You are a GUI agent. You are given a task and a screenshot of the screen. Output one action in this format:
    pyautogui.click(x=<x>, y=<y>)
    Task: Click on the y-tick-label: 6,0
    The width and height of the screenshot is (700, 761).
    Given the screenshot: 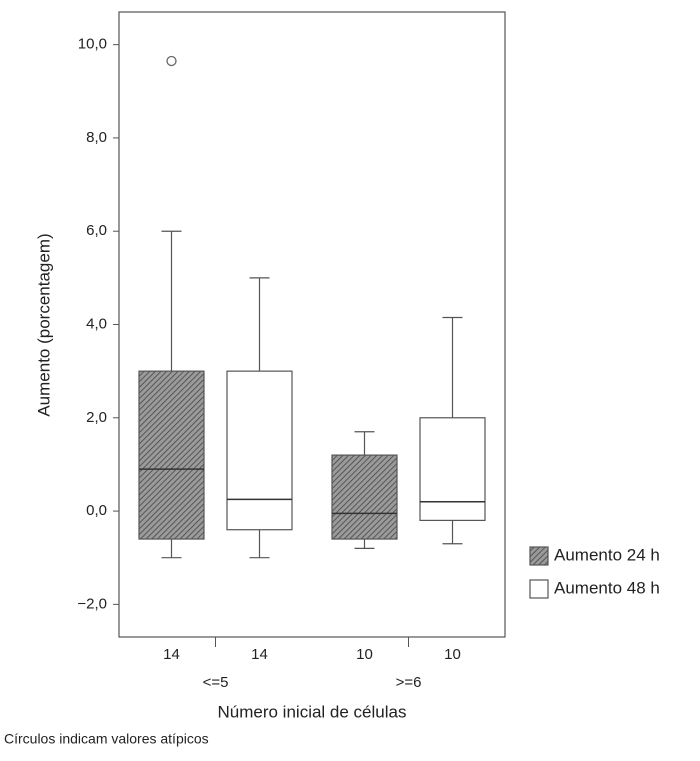 What is the action you would take?
    pyautogui.click(x=96, y=230)
    